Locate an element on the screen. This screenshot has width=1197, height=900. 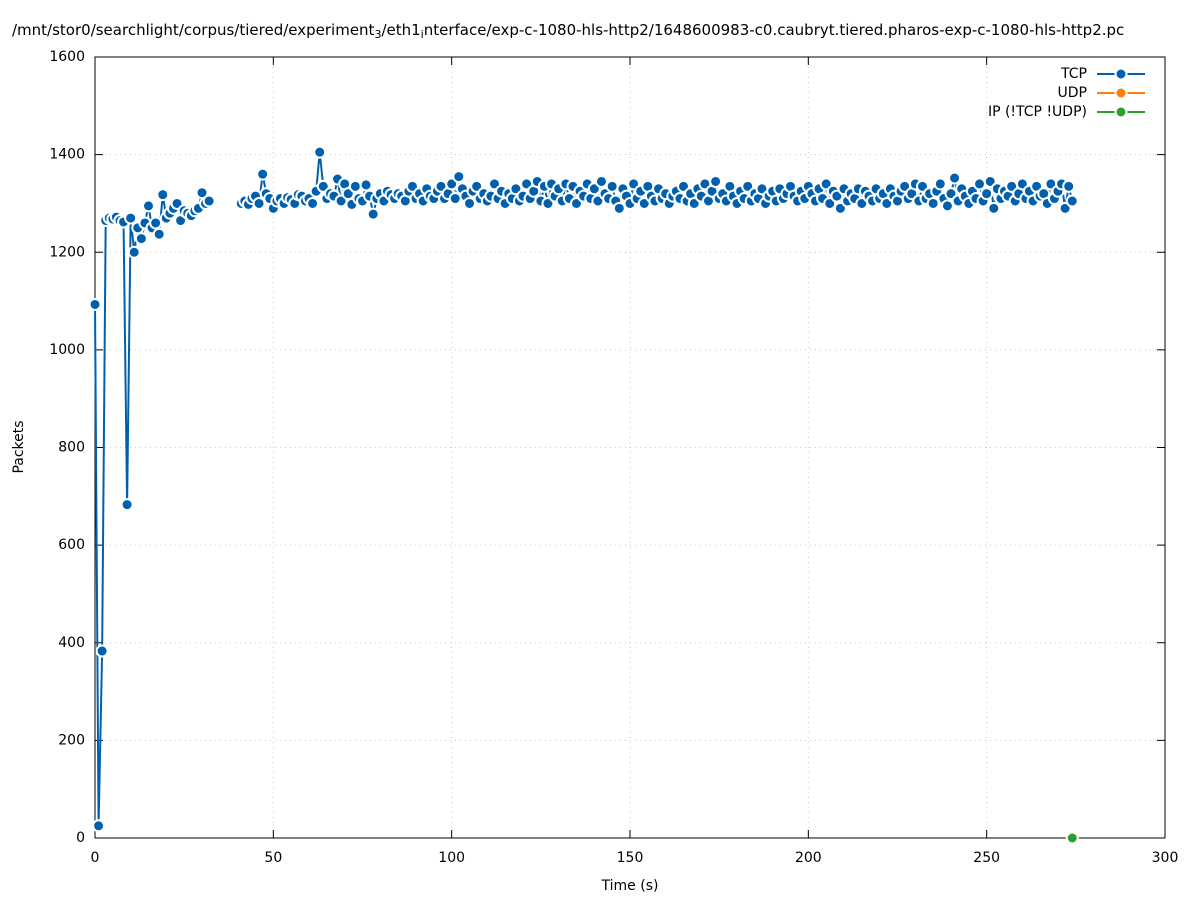
title-sub: 3 is located at coordinates (377, 34).